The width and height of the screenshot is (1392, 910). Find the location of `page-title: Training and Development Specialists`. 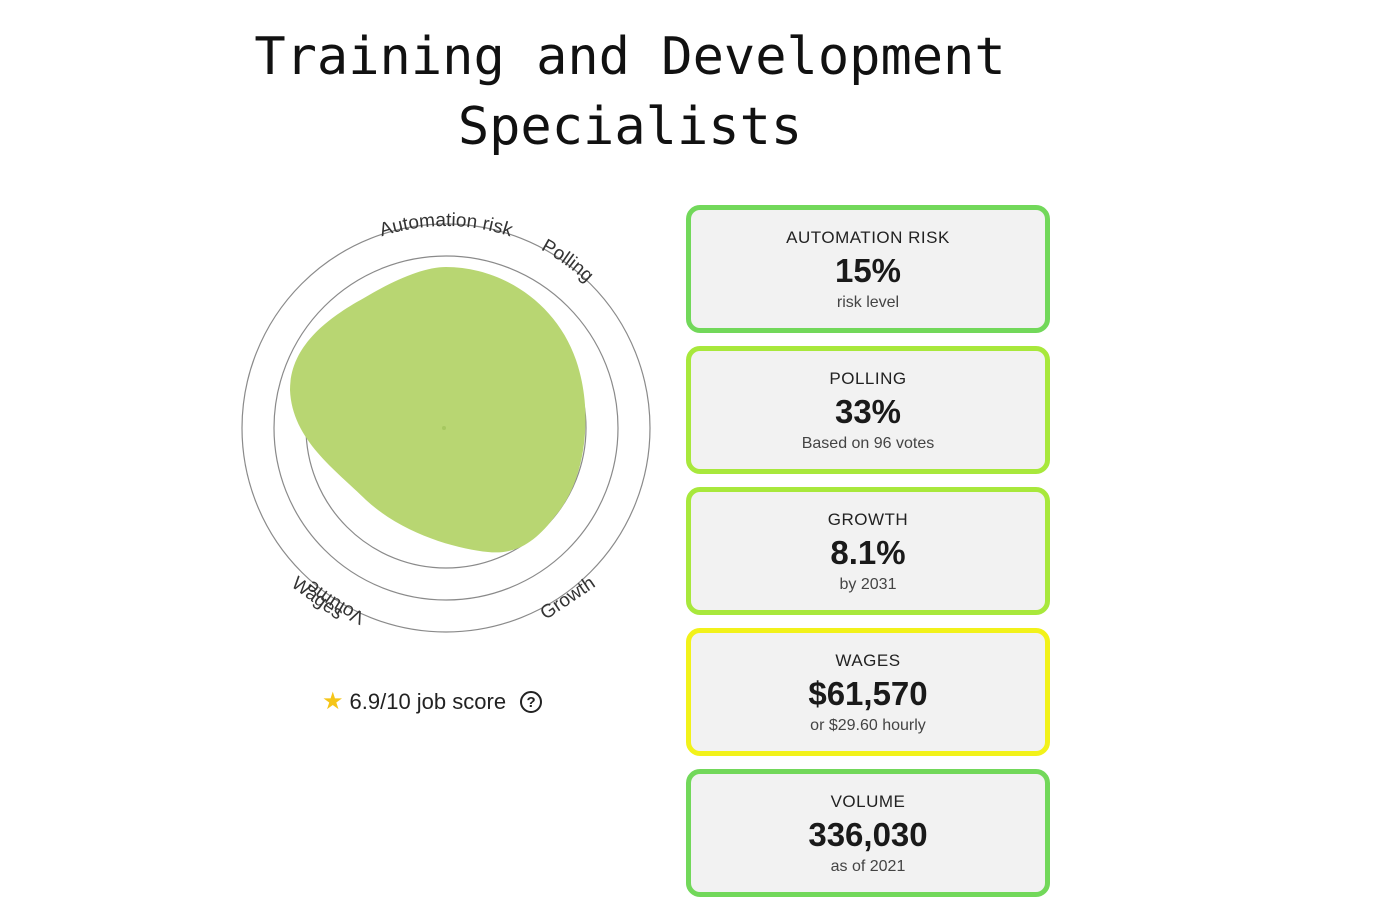

page-title: Training and Development Specialists is located at coordinates (630, 92).